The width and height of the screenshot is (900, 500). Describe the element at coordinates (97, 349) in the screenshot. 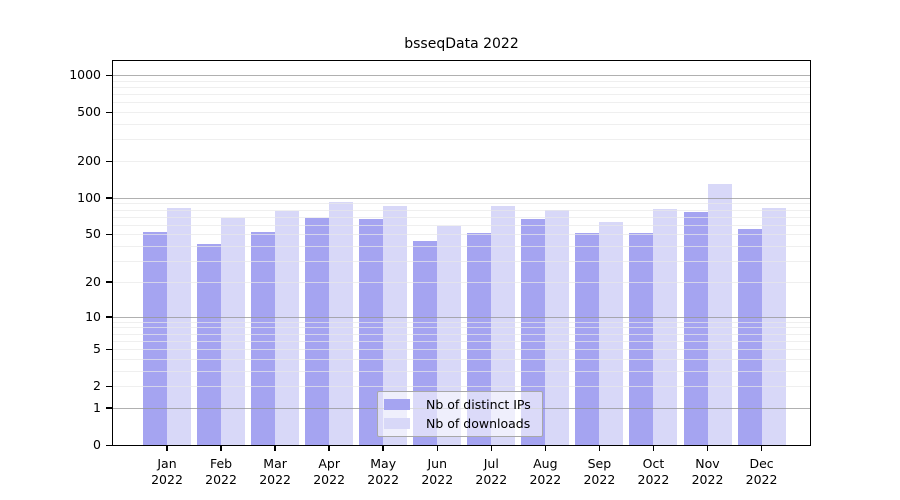

I see `y-tick-label: 5` at that location.